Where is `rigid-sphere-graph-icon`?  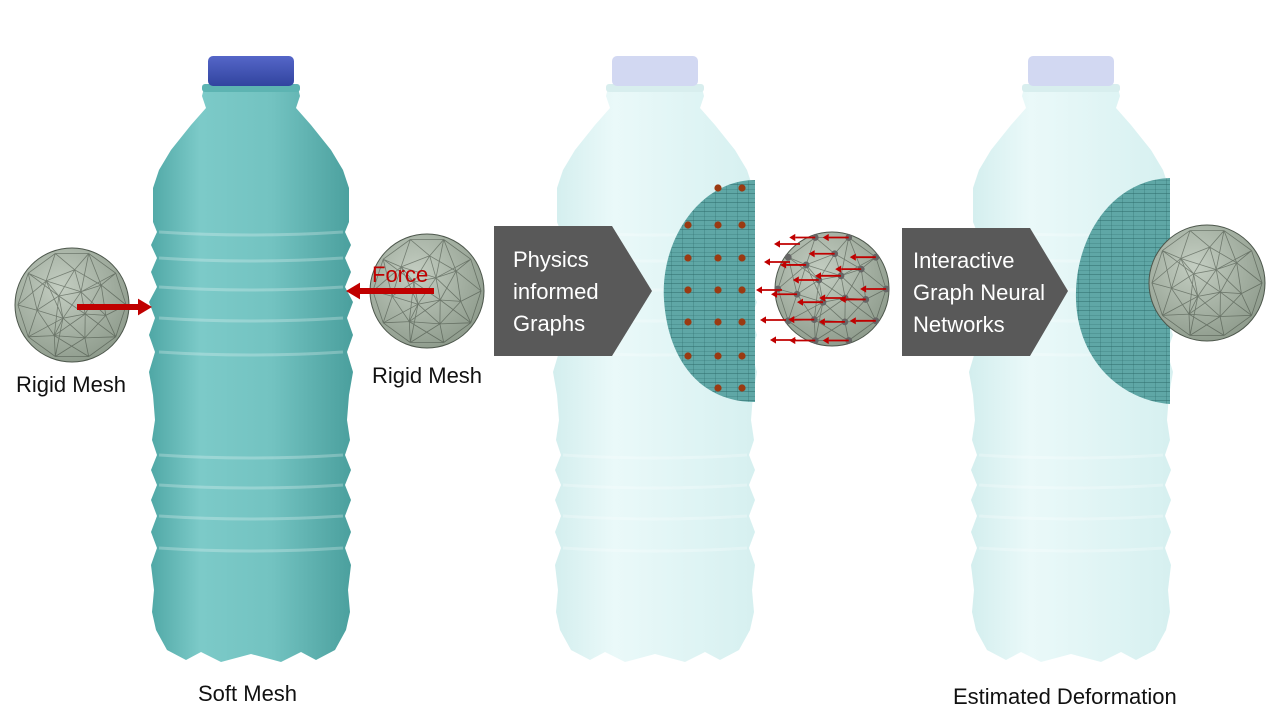
rigid-sphere-graph-icon is located at coordinates (832, 289).